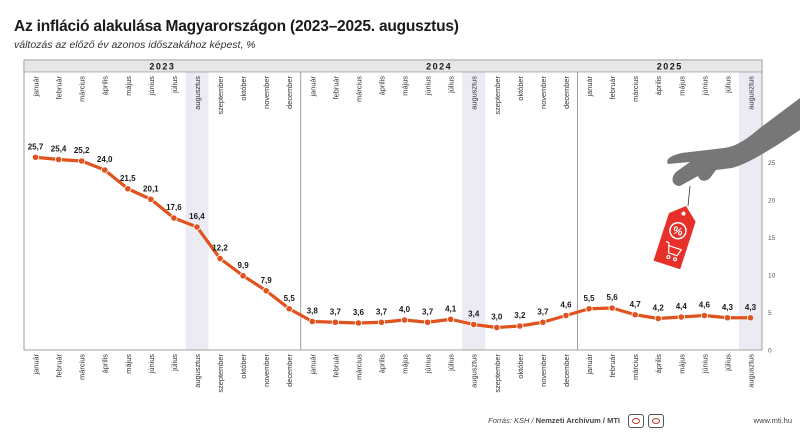  I want to click on price-tag-icon: %, so click(674, 238).